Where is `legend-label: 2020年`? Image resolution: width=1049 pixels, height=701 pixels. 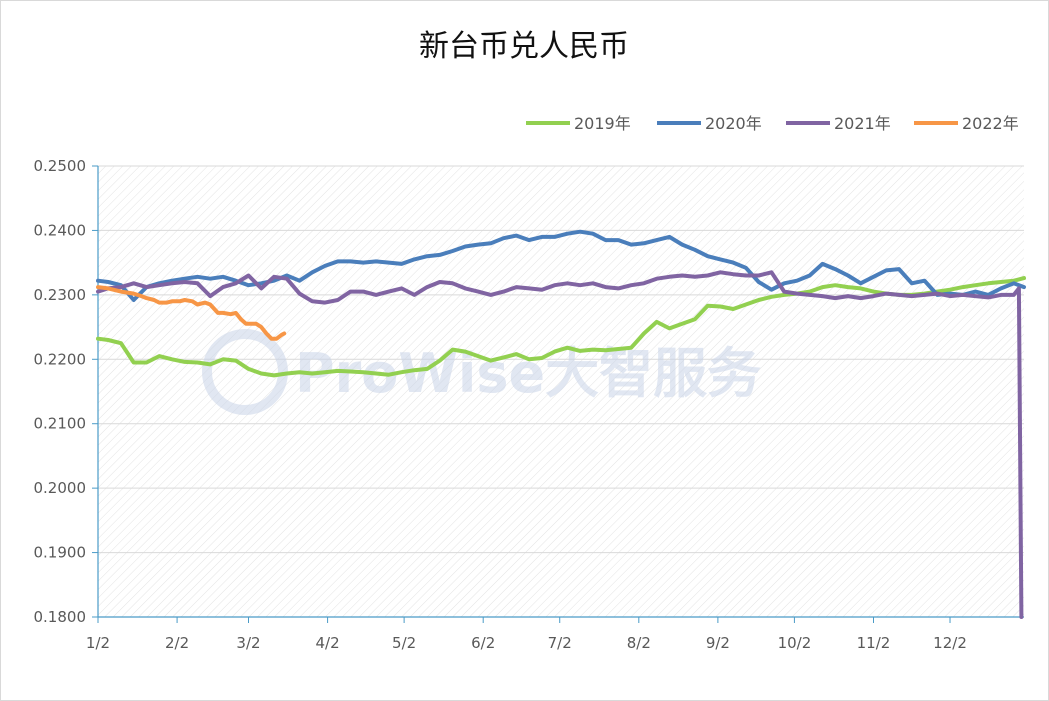 legend-label: 2020年 is located at coordinates (733, 123).